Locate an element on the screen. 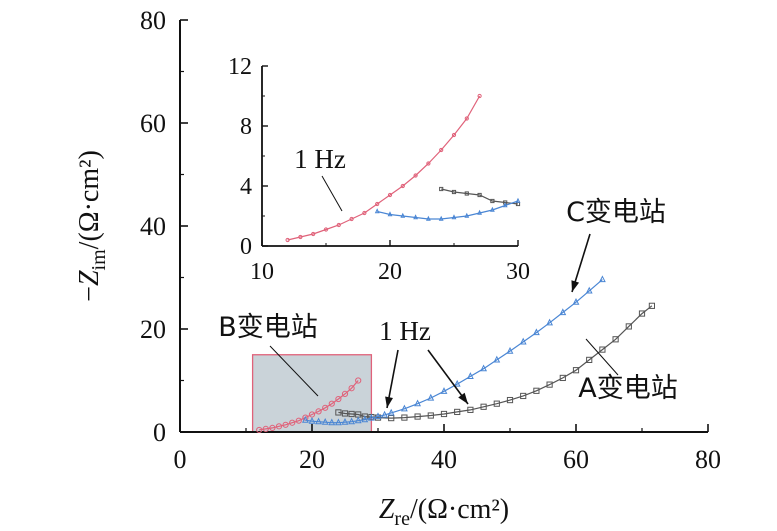  y-axis-label-sub: im is located at coordinates (99, 260).